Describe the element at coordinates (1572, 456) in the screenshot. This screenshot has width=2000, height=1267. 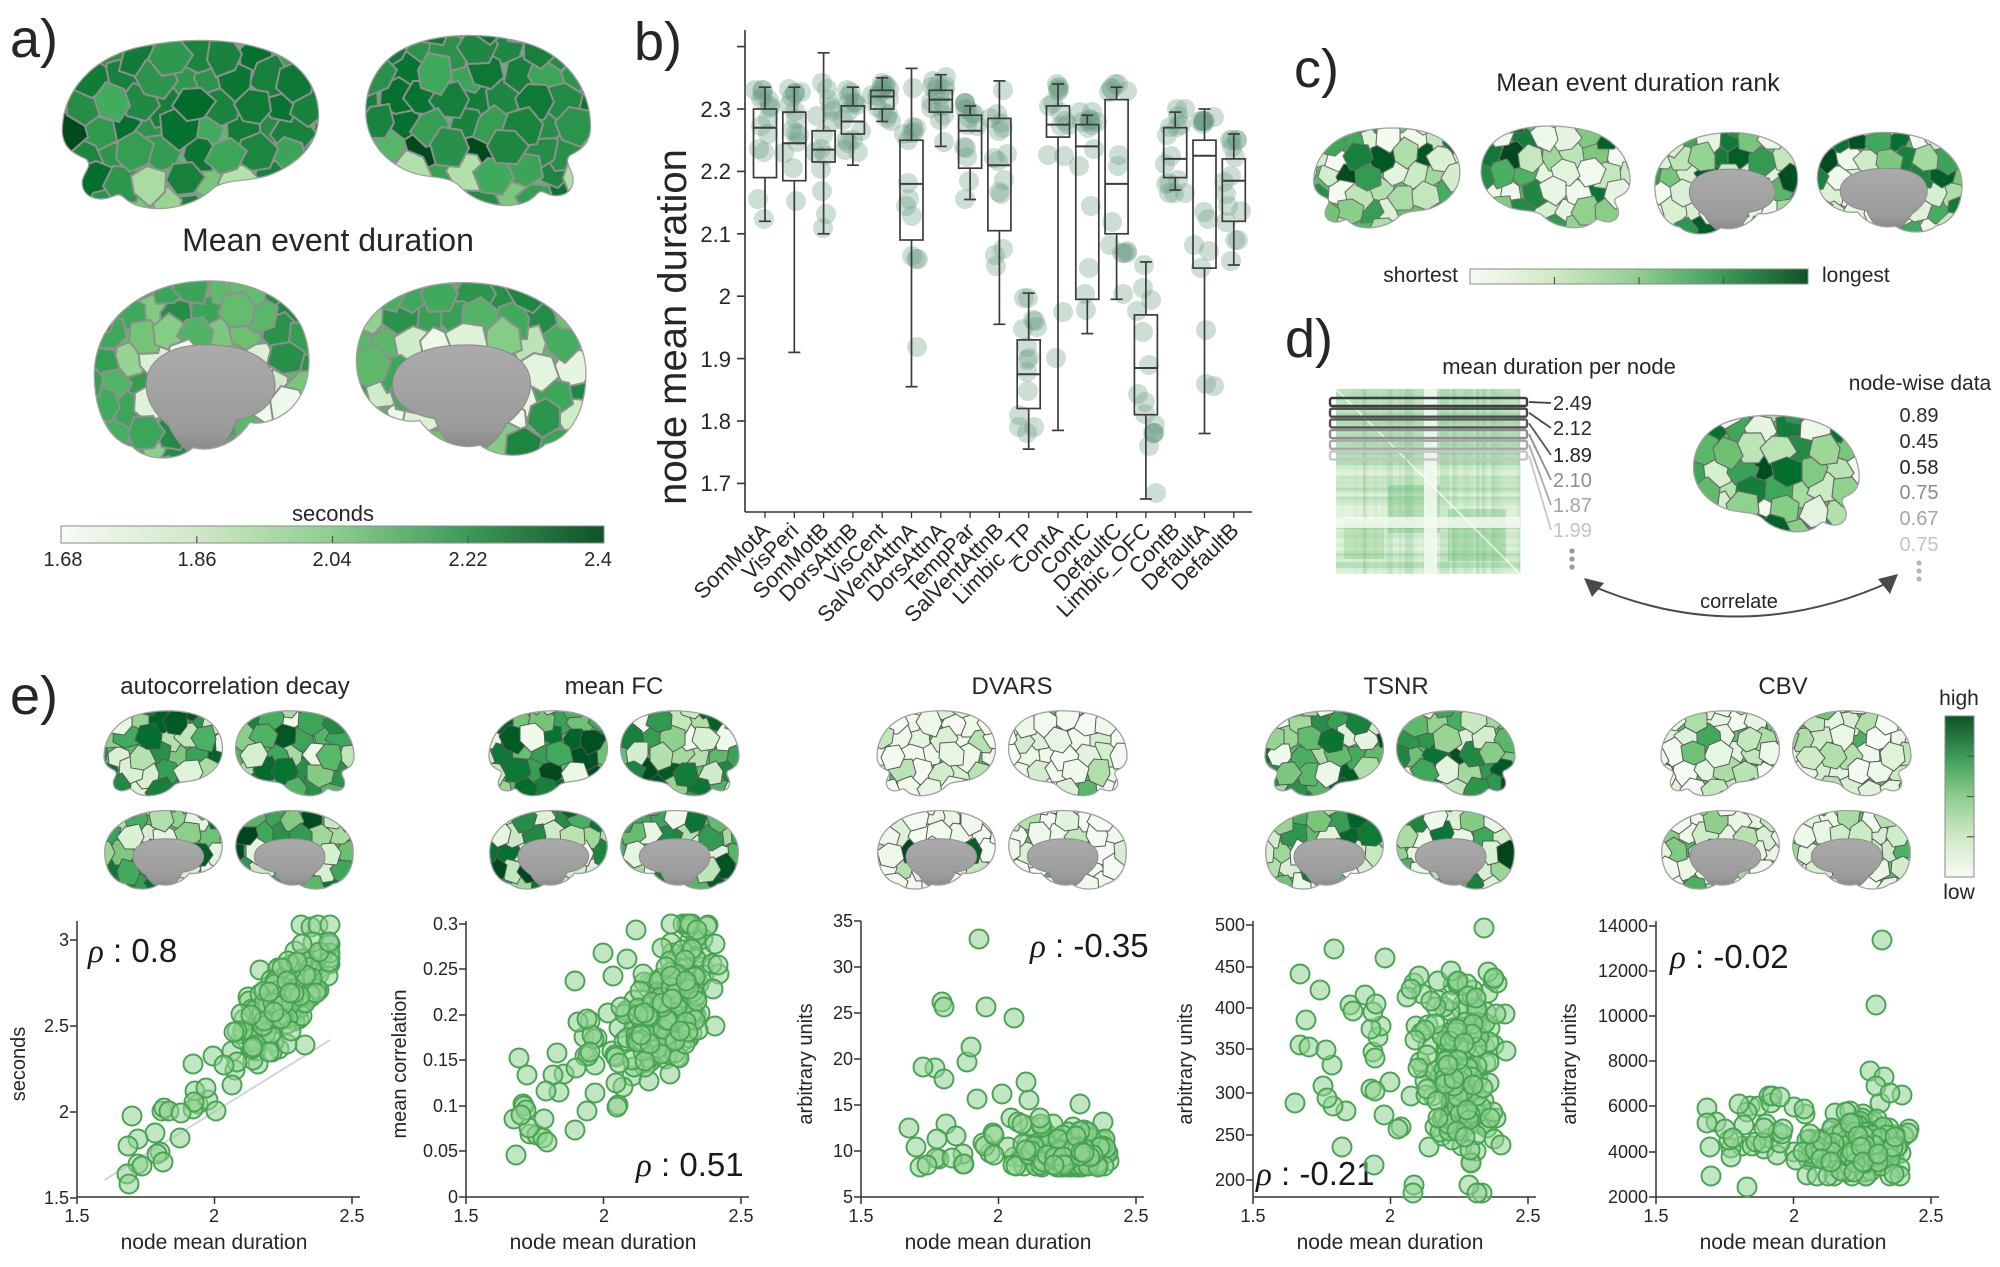
I see `svg-text: 1.89` at that location.